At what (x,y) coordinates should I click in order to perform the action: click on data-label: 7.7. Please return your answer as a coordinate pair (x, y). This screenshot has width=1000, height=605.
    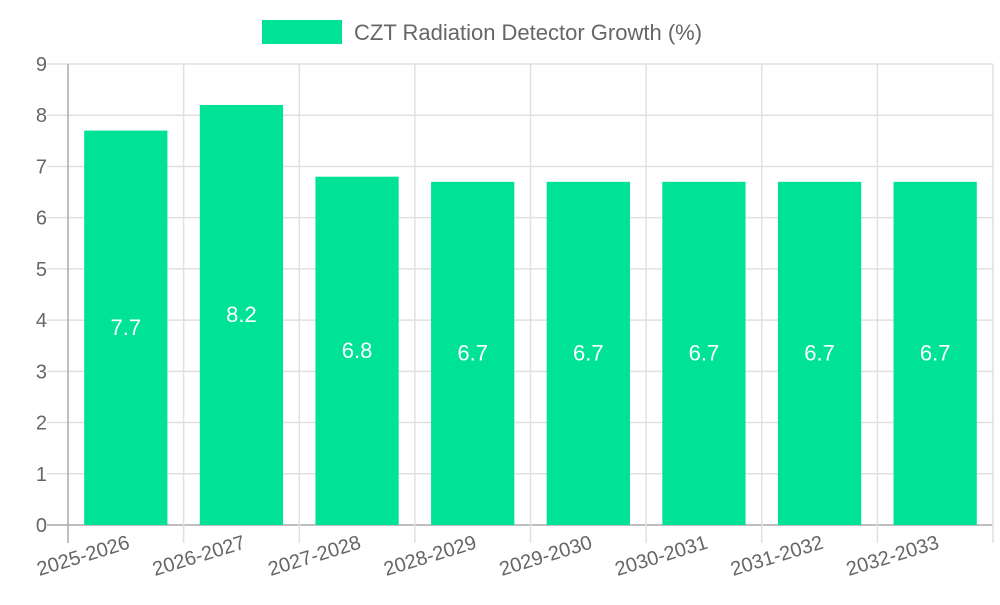
    Looking at the image, I should click on (126, 327).